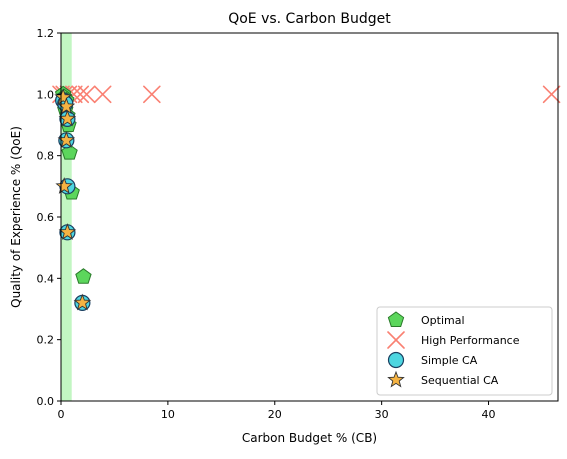 Image resolution: width=567 pixels, height=459 pixels. I want to click on y-tick-label: 0.4, so click(46, 278).